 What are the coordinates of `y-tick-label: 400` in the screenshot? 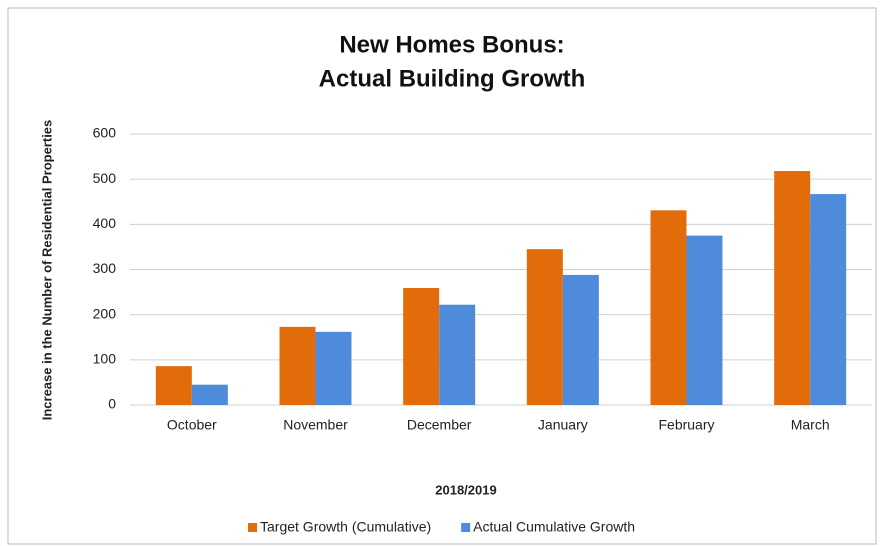 It's located at (105, 223).